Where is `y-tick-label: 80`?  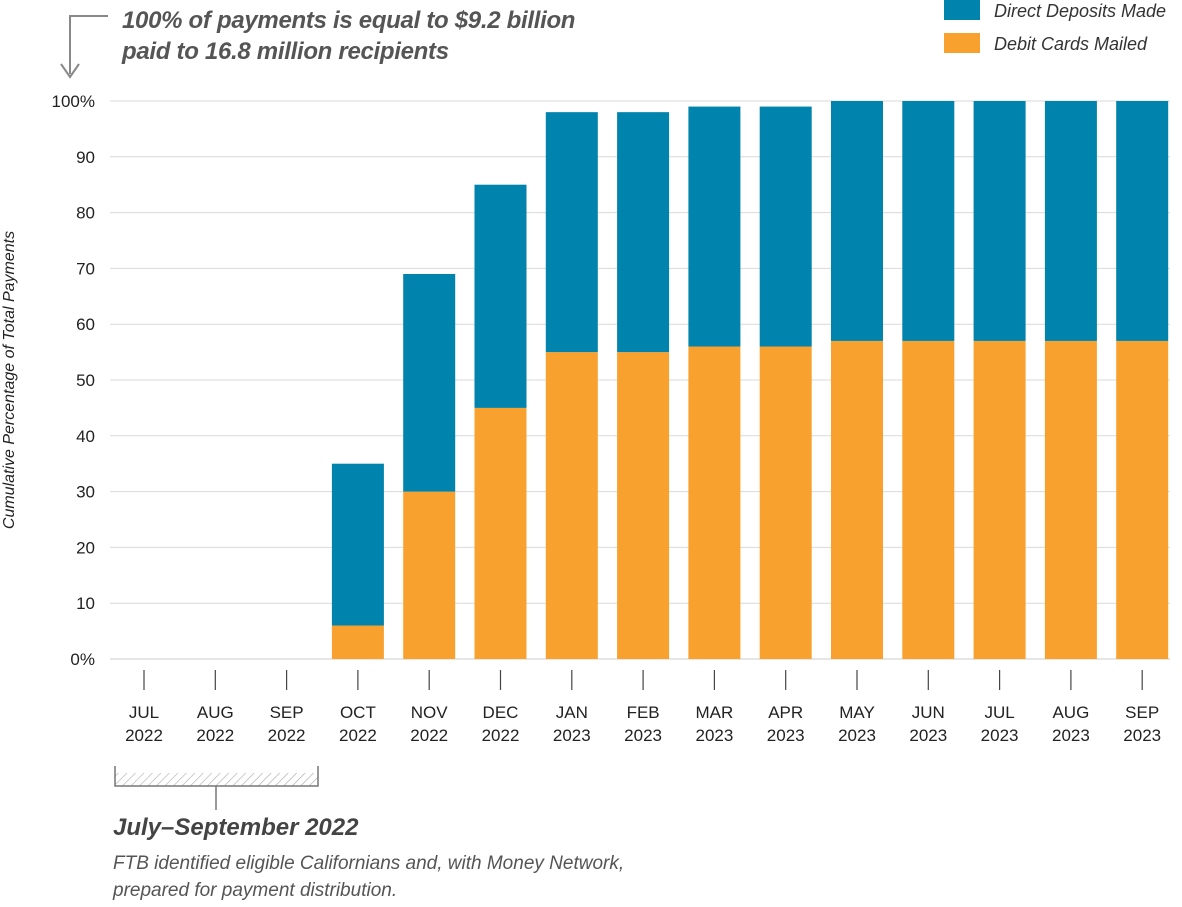 y-tick-label: 80 is located at coordinates (85, 213).